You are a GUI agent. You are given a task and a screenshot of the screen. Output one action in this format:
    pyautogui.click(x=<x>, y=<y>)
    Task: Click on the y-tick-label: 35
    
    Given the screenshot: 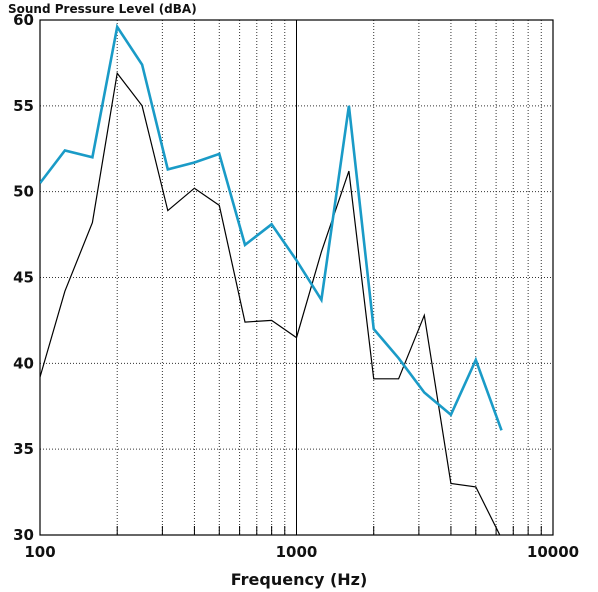 What is the action you would take?
    pyautogui.click(x=23, y=449)
    